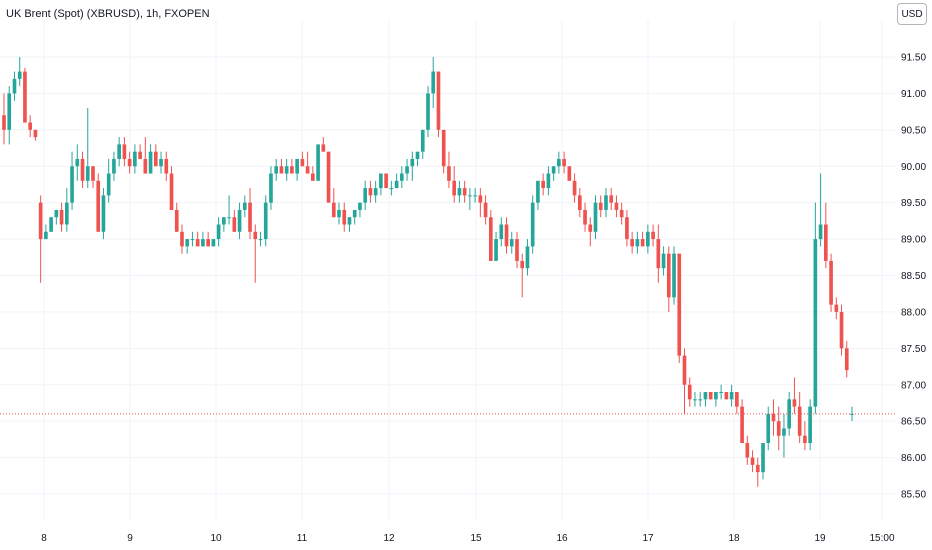 This screenshot has height=550, width=932. What do you see at coordinates (912, 14) in the screenshot?
I see `currency-button: USD` at bounding box center [912, 14].